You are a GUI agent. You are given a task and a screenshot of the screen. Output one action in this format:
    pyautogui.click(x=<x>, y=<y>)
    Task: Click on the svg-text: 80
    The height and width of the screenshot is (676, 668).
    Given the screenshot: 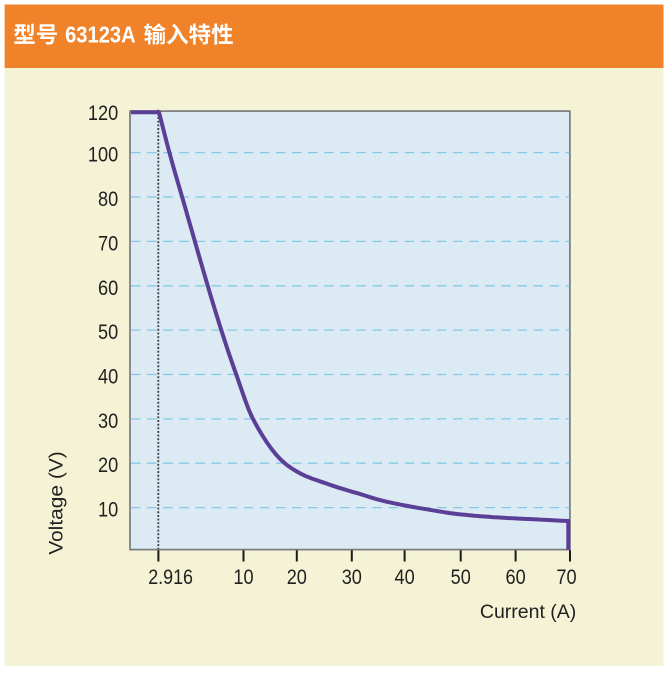 What is the action you would take?
    pyautogui.click(x=108, y=199)
    